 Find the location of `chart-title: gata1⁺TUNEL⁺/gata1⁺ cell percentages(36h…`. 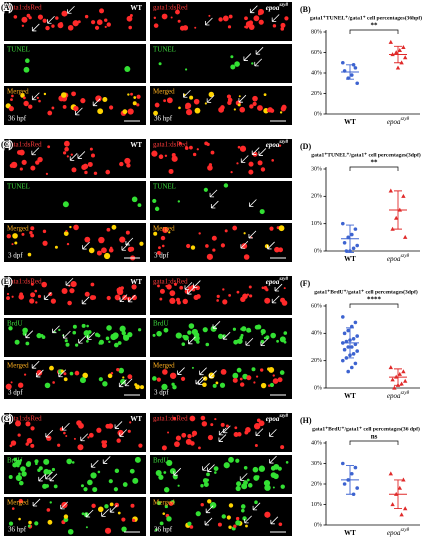

chart-title: gata1⁺TUNEL⁺/gata1⁺ cell percentages(36h… is located at coordinates (366, 17).